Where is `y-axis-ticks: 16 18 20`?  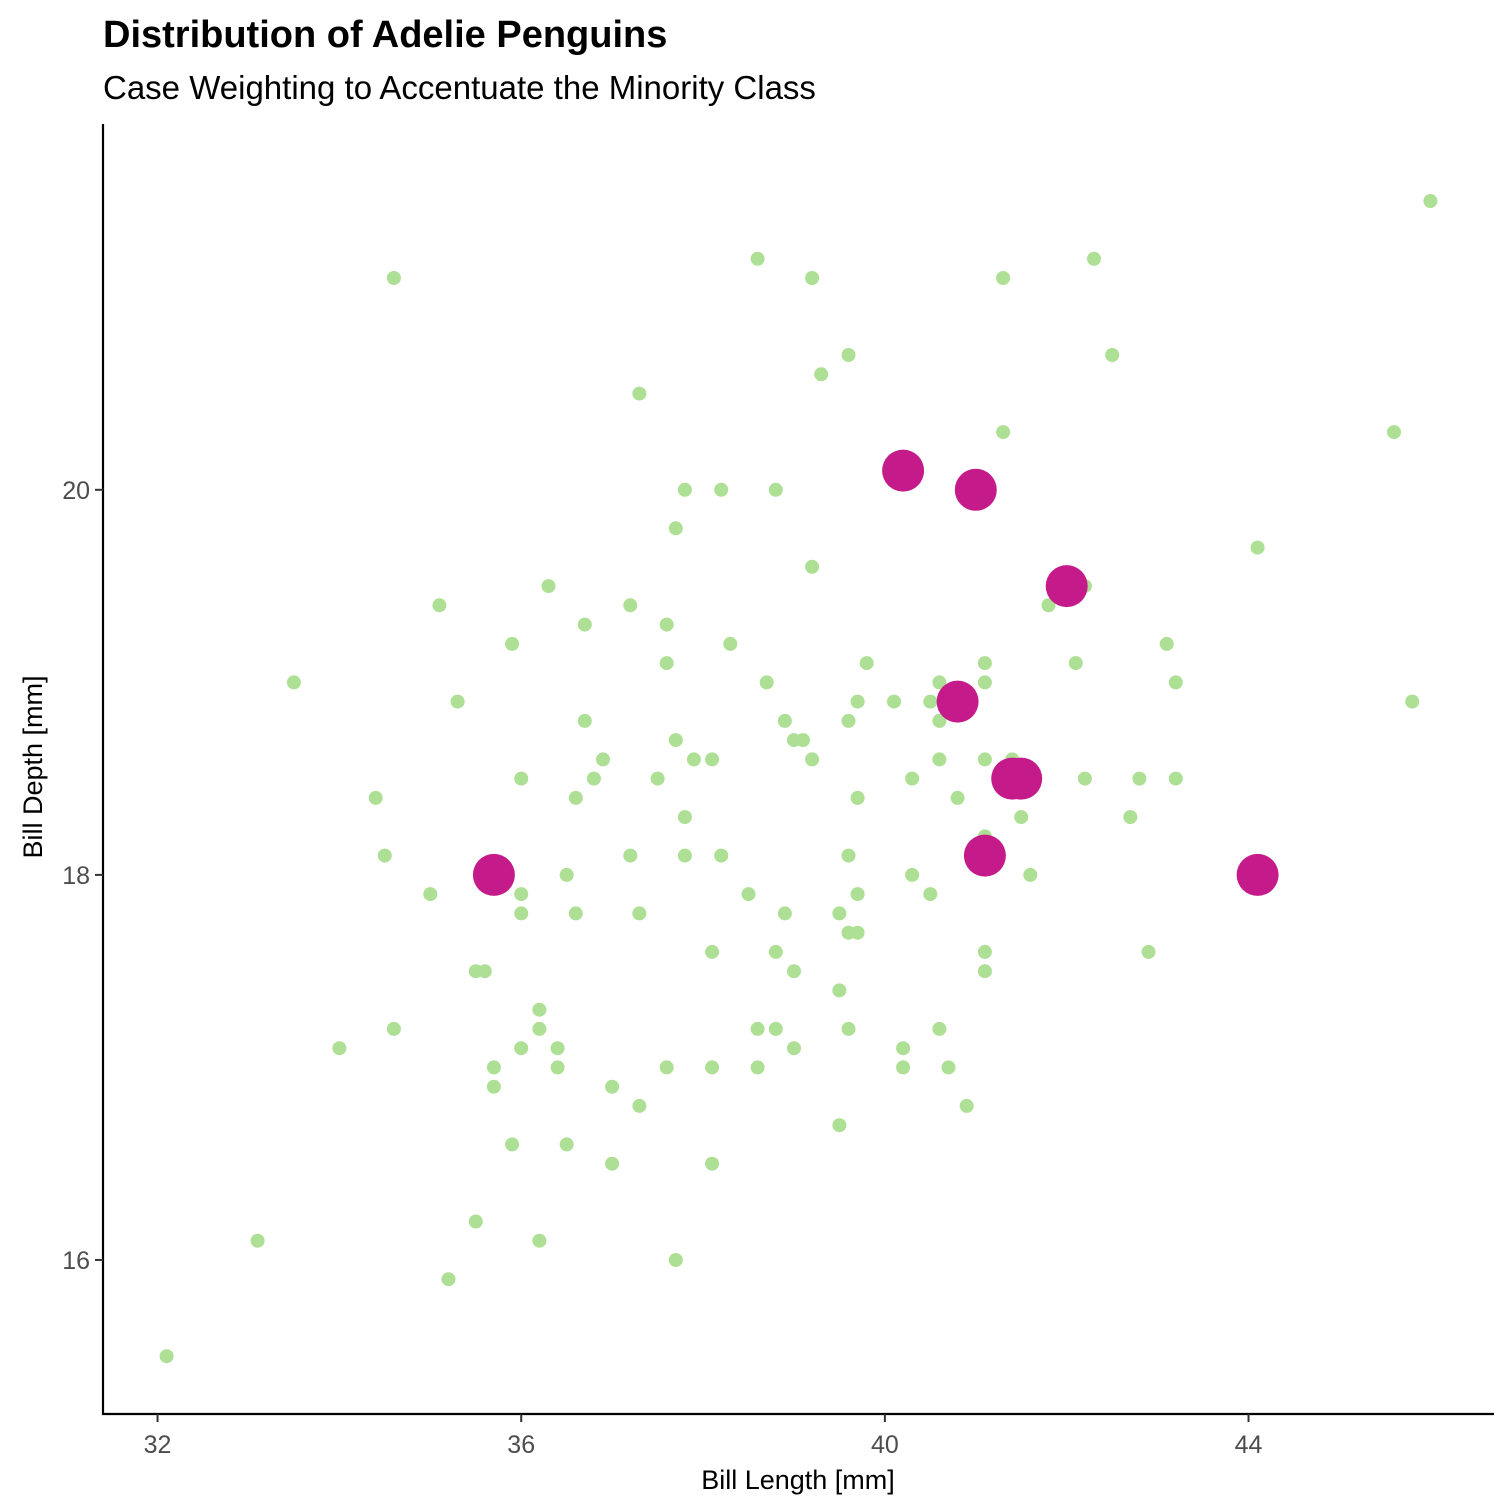
y-axis-ticks: 16 18 20 is located at coordinates (82, 876).